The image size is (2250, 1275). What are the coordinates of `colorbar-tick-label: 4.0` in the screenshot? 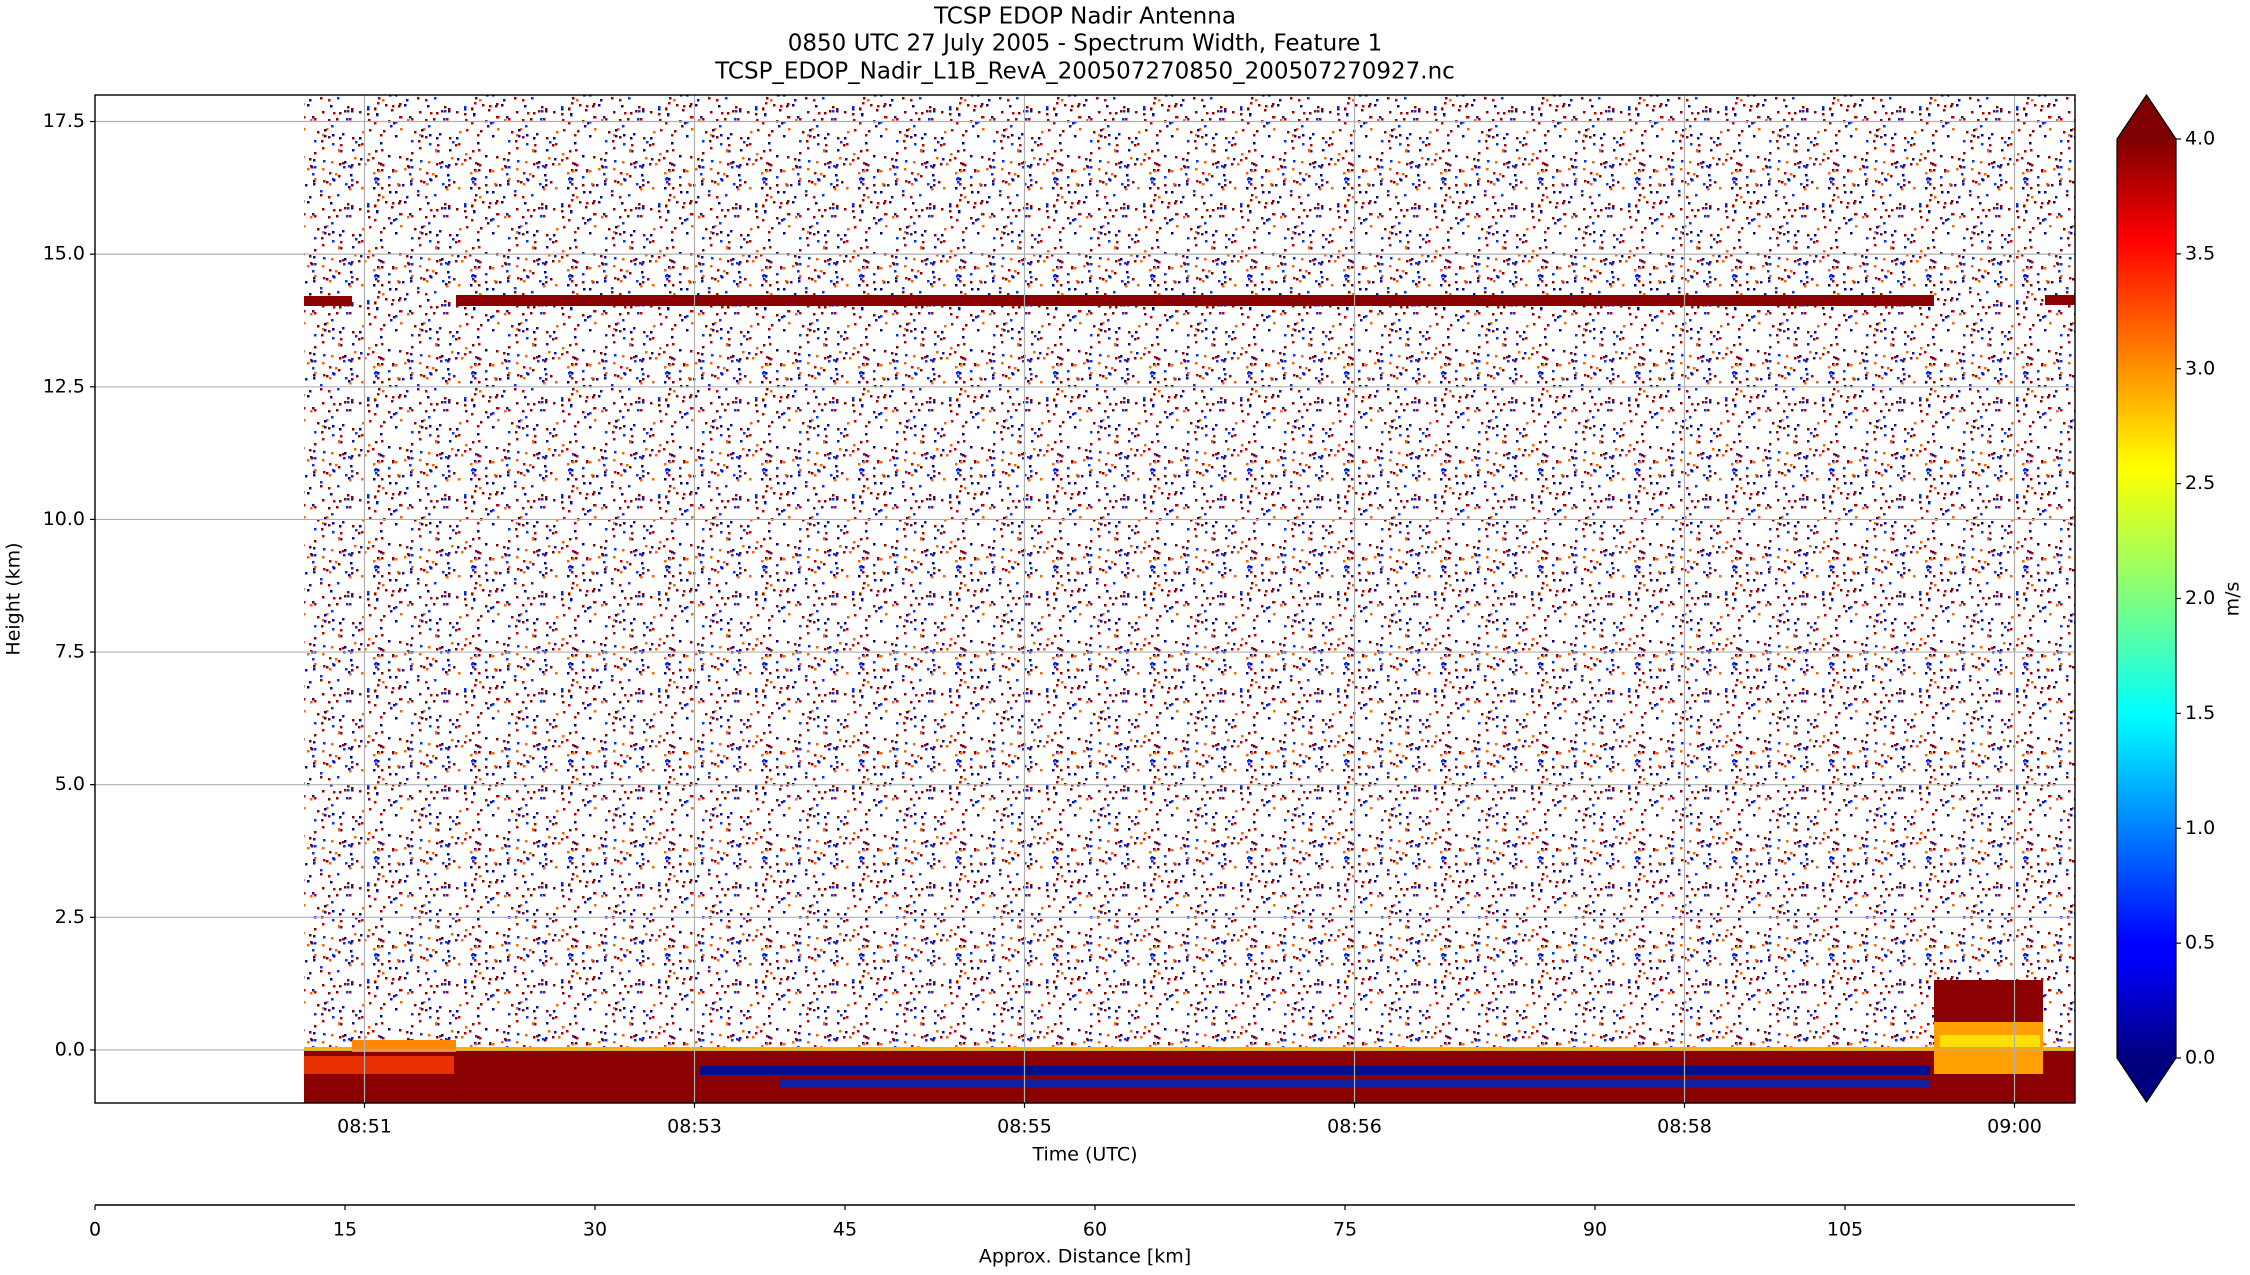 It's located at (2200, 139).